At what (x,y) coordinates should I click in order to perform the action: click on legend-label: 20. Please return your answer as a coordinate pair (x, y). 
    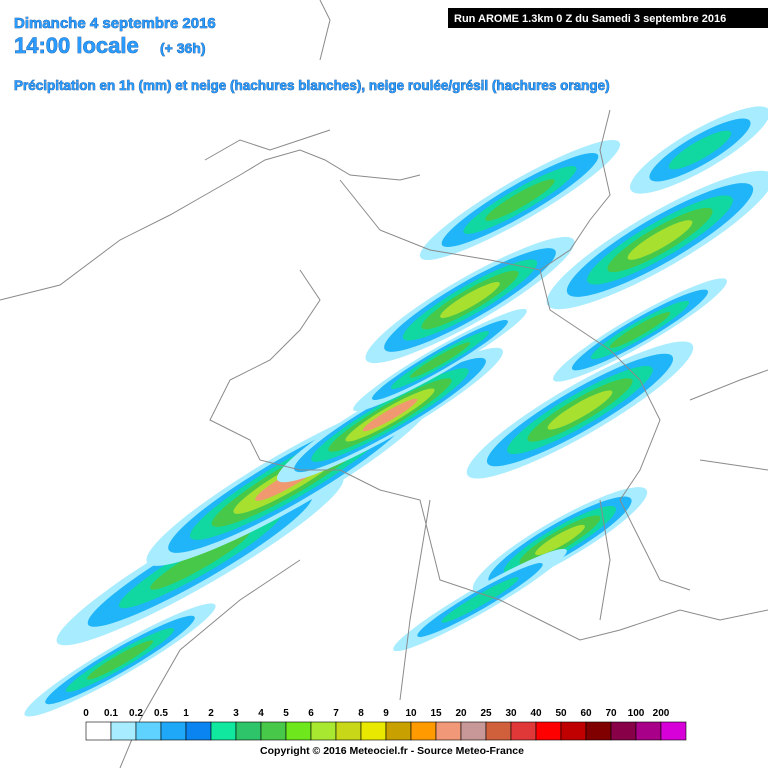
    Looking at the image, I should click on (461, 713).